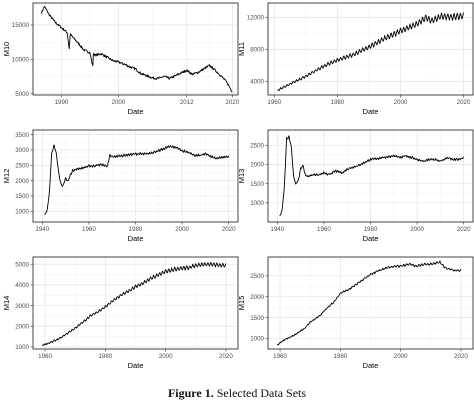 The height and width of the screenshot is (408, 474). Describe the element at coordinates (241, 176) in the screenshot. I see `y-axis-title: M13` at that location.